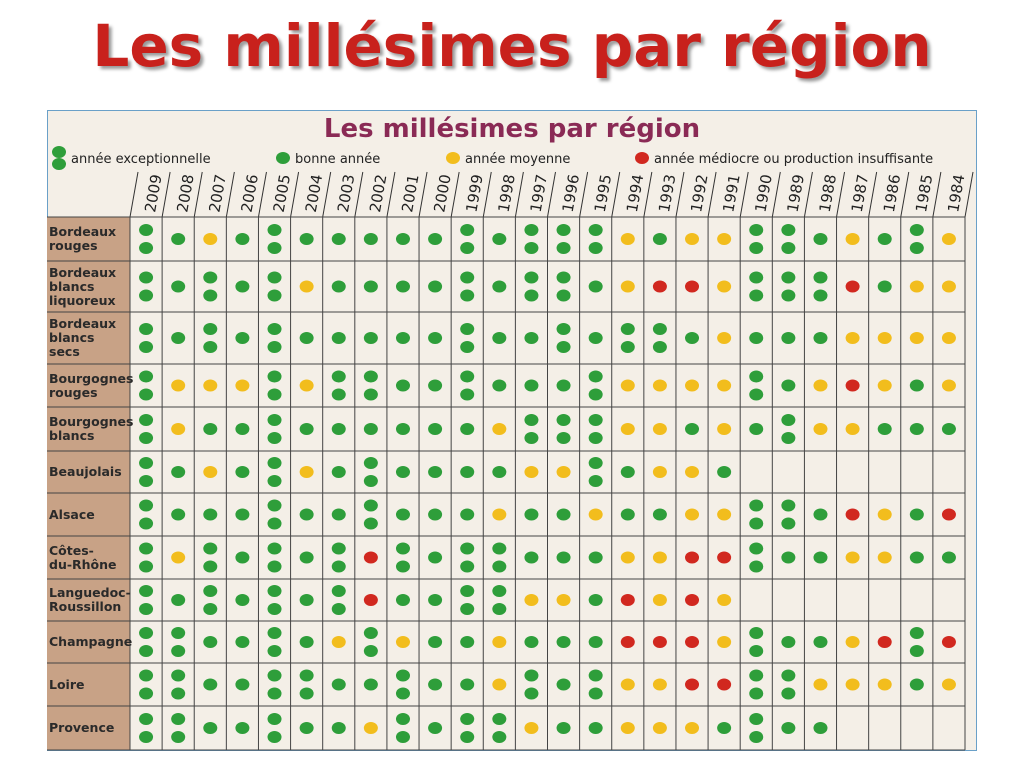  I want to click on region-label: Loire, so click(67, 684).